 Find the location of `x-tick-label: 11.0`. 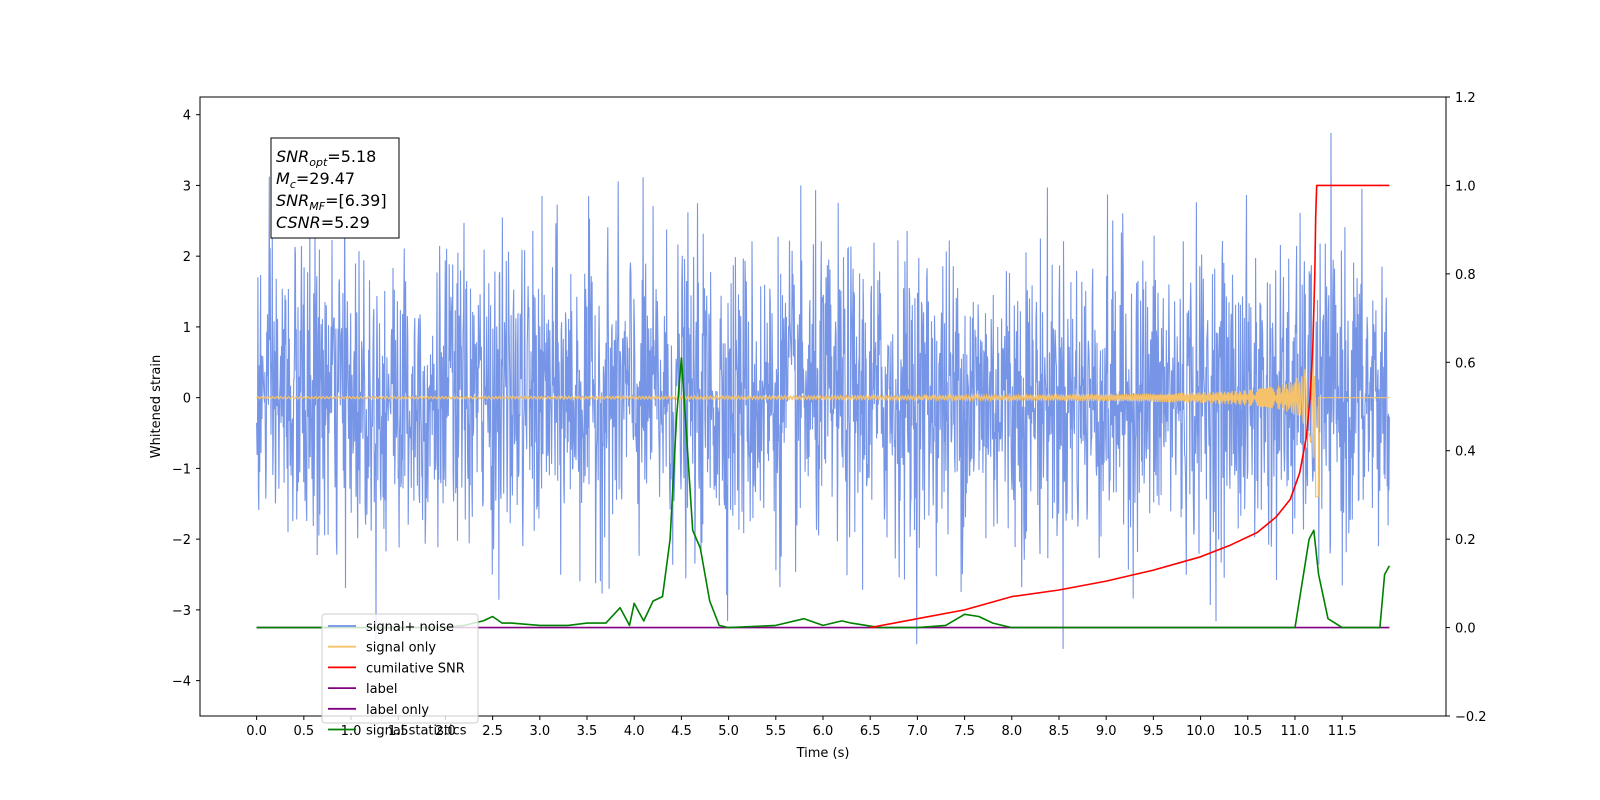

x-tick-label: 11.0 is located at coordinates (1294, 731).